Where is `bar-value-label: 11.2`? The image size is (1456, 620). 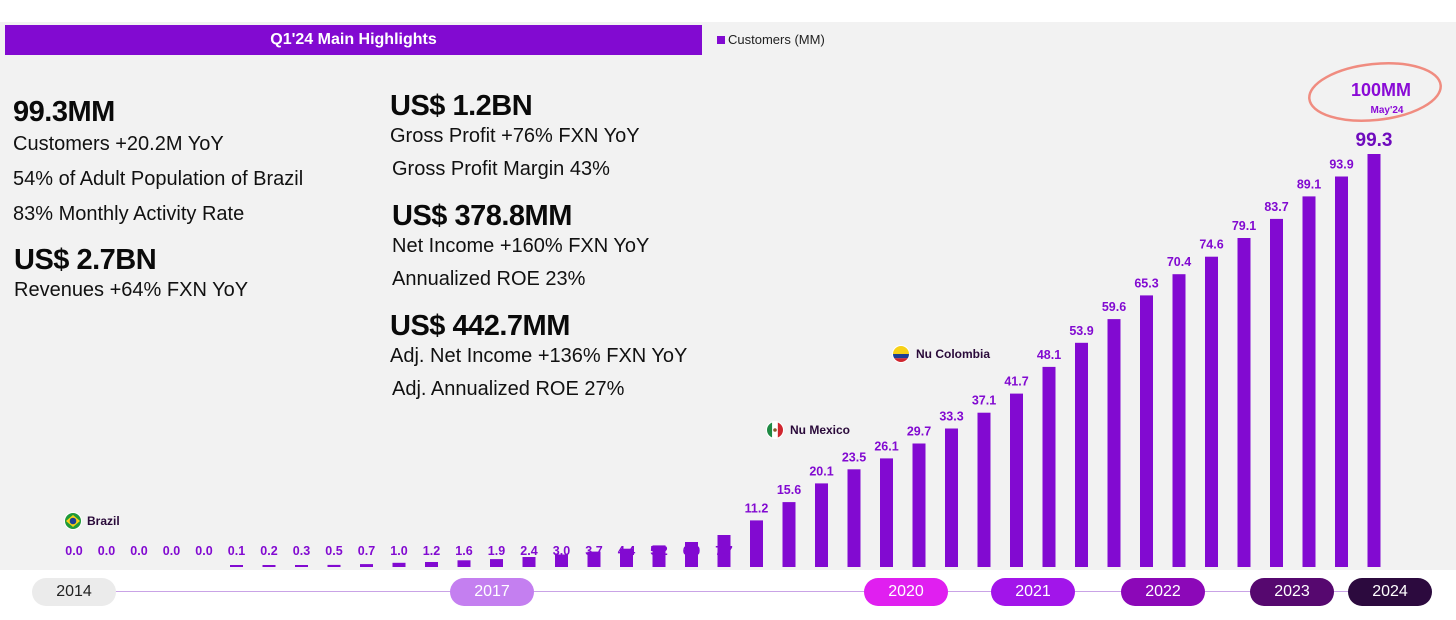 bar-value-label: 11.2 is located at coordinates (757, 508).